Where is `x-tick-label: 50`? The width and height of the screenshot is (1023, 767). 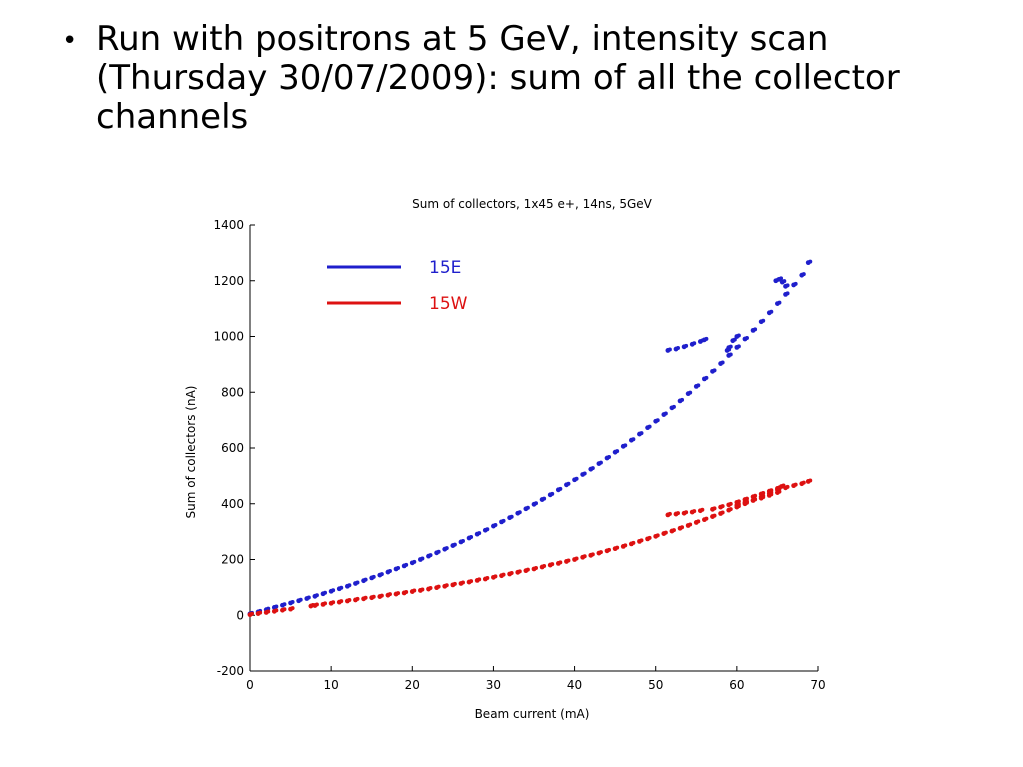
x-tick-label: 50 is located at coordinates (655, 685).